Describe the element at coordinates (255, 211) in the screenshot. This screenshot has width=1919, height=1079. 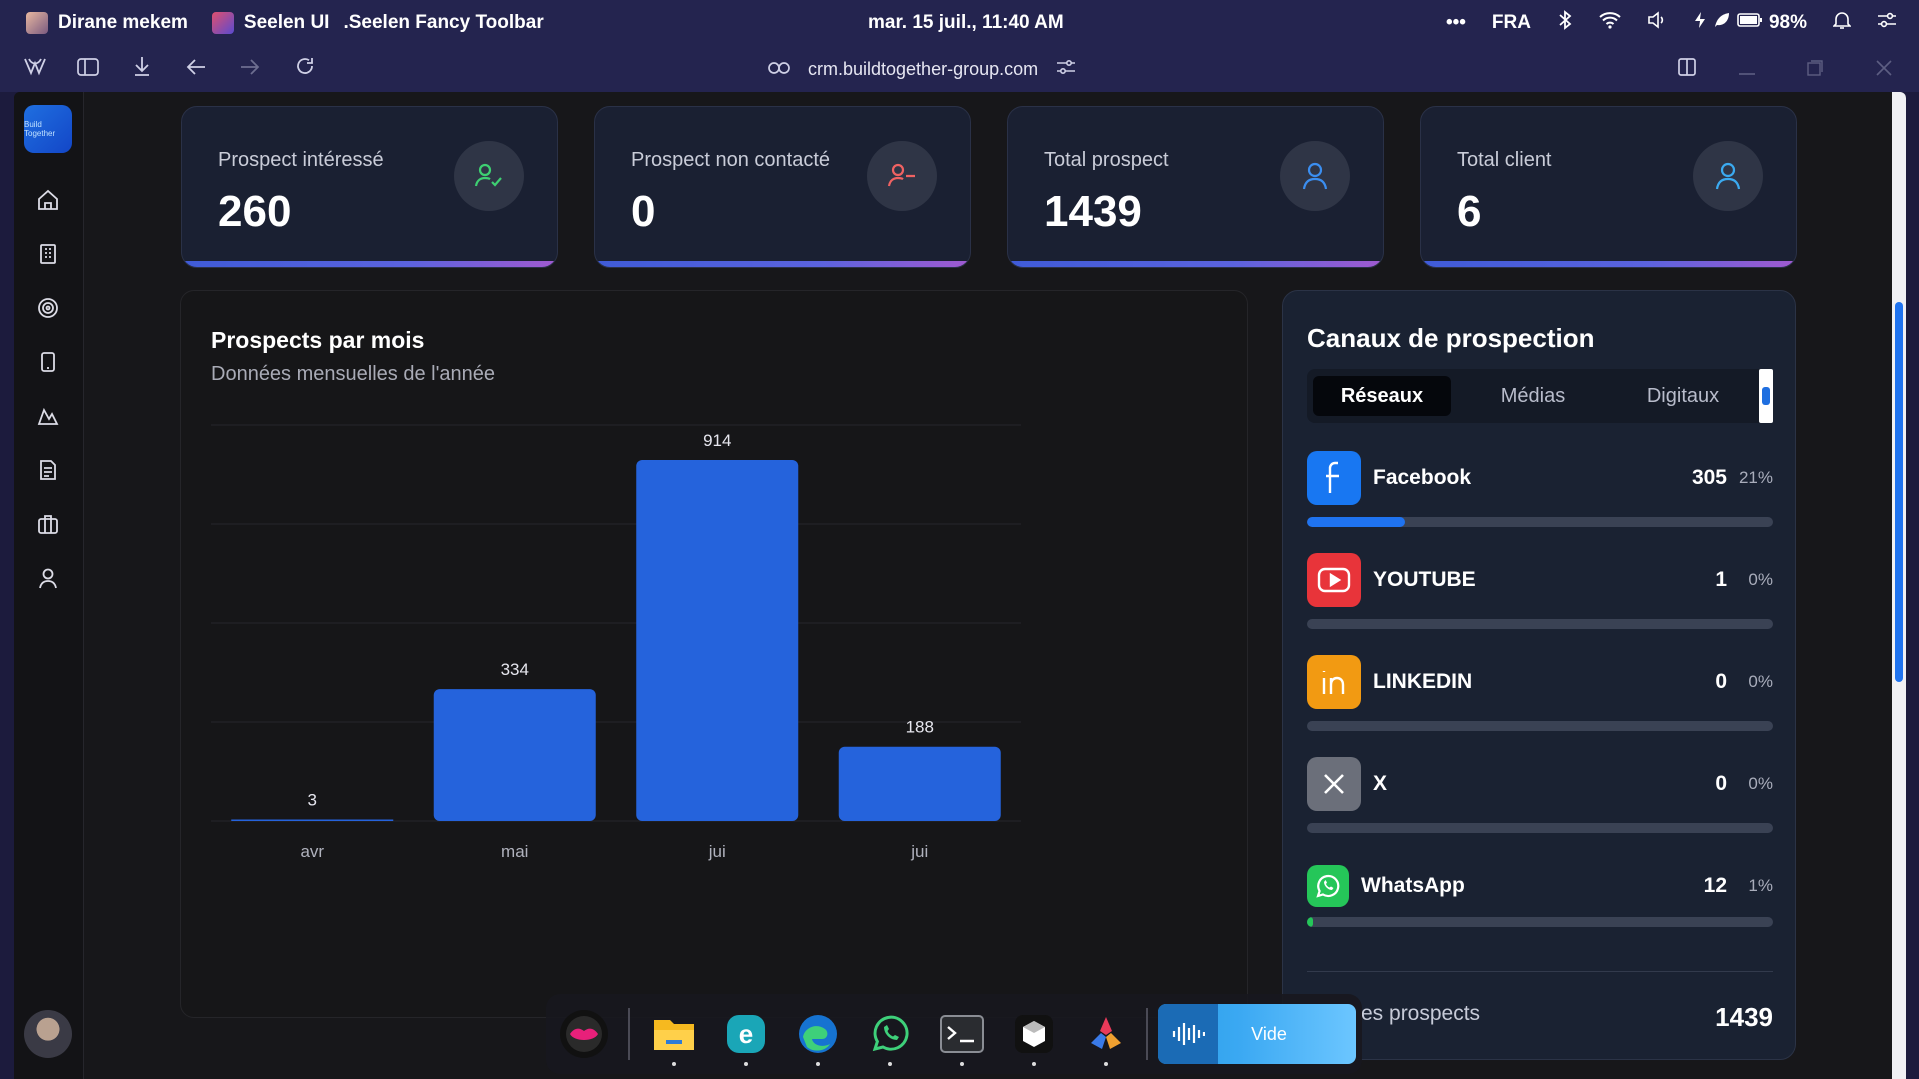
I see `stat-value: 260` at that location.